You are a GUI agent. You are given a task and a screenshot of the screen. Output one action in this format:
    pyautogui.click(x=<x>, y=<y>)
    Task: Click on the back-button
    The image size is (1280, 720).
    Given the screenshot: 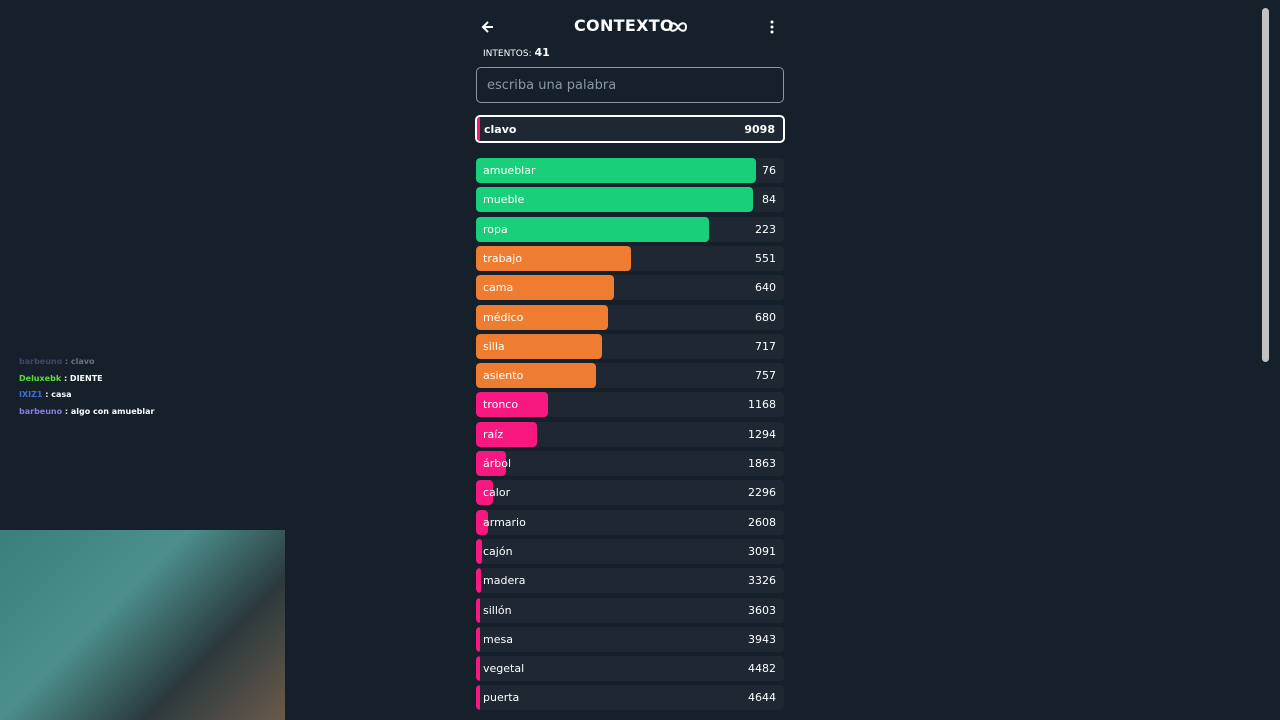 What is the action you would take?
    pyautogui.click(x=488, y=27)
    